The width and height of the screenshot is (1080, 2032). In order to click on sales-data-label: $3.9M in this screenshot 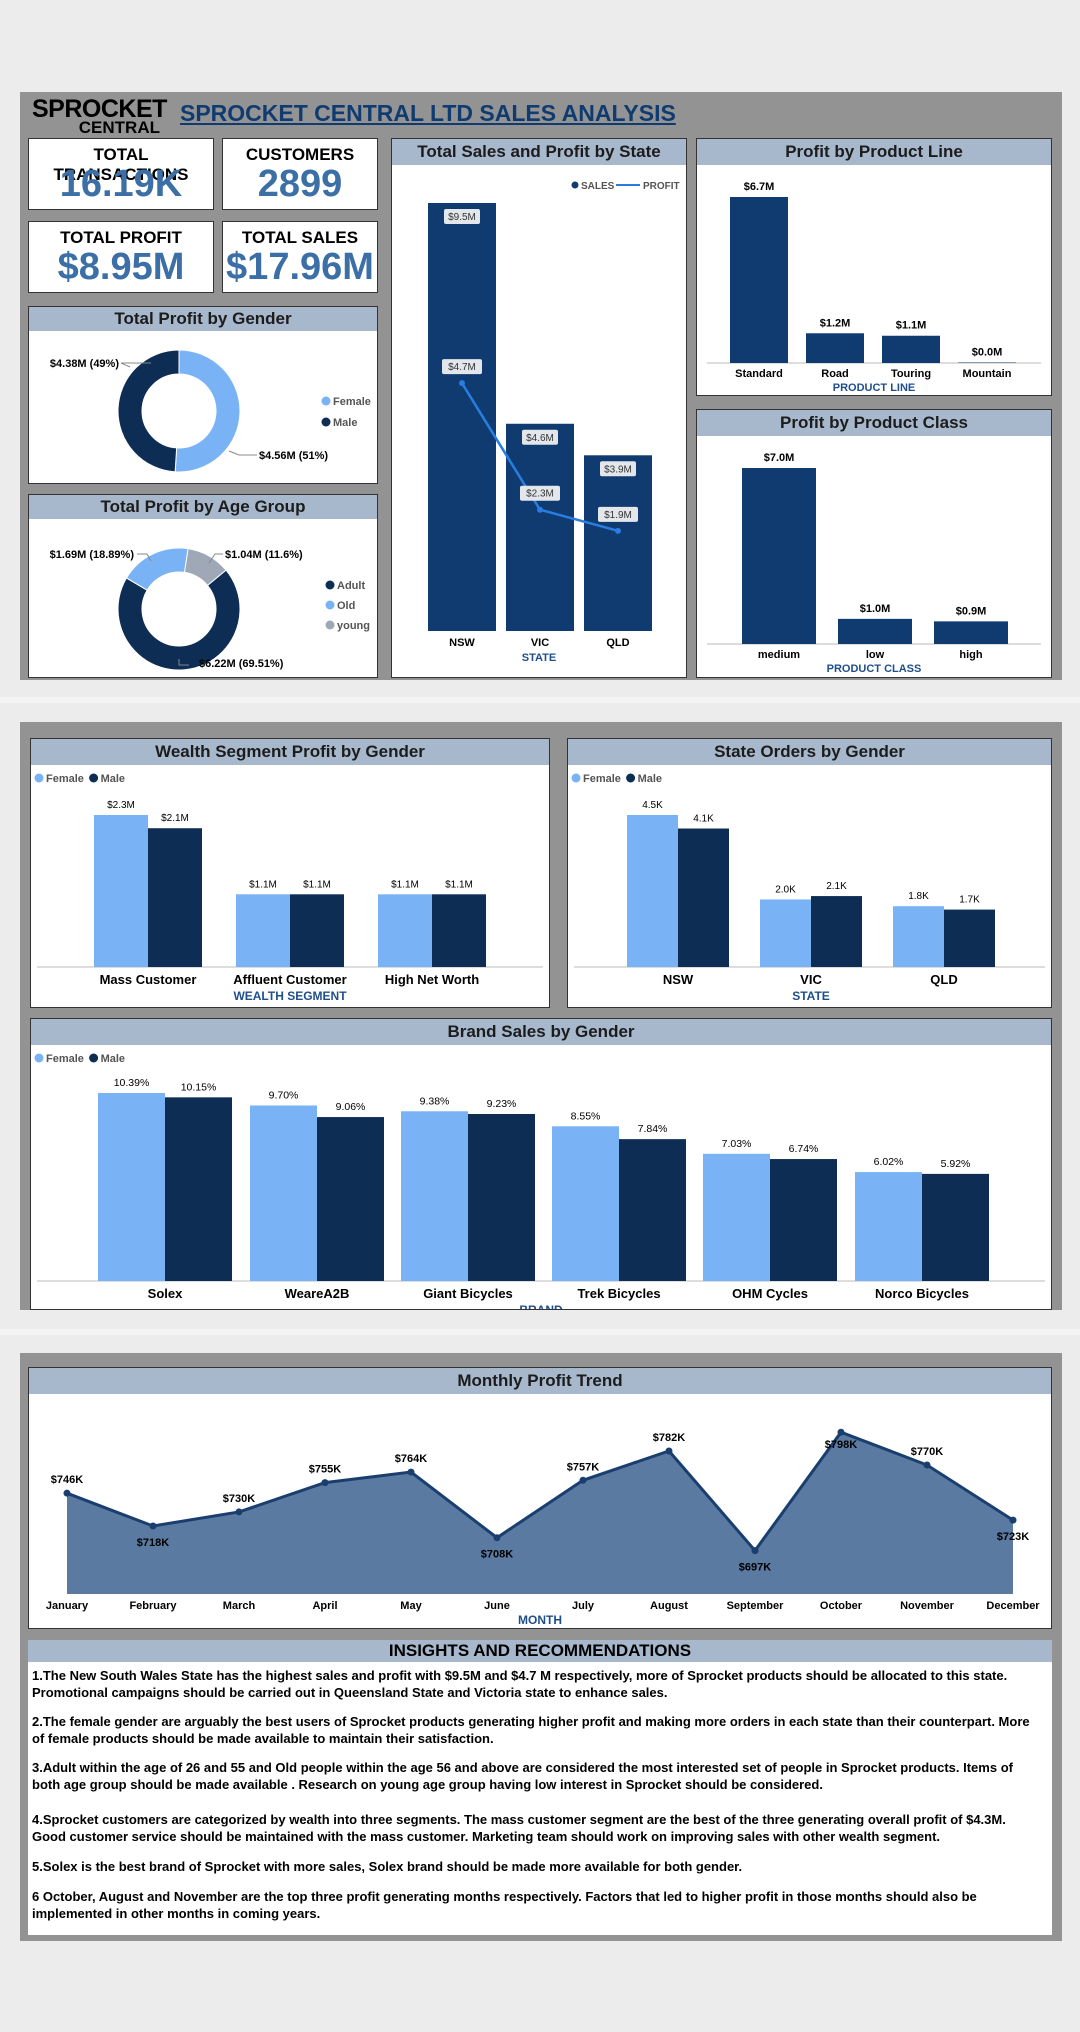, I will do `click(618, 469)`.